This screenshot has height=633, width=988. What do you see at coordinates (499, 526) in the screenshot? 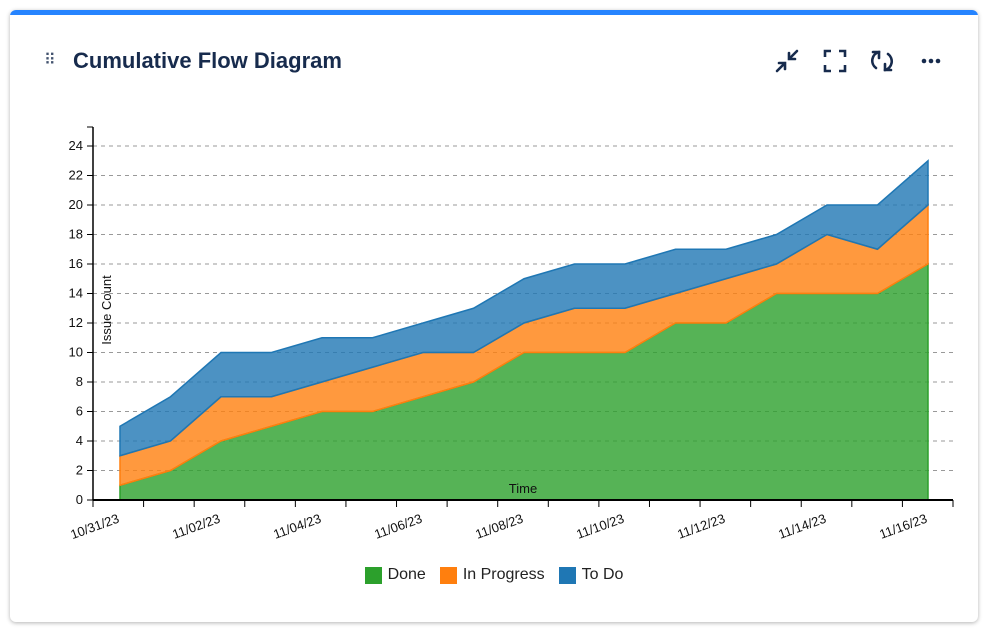
I see `x-tick-label: 11/08/23` at bounding box center [499, 526].